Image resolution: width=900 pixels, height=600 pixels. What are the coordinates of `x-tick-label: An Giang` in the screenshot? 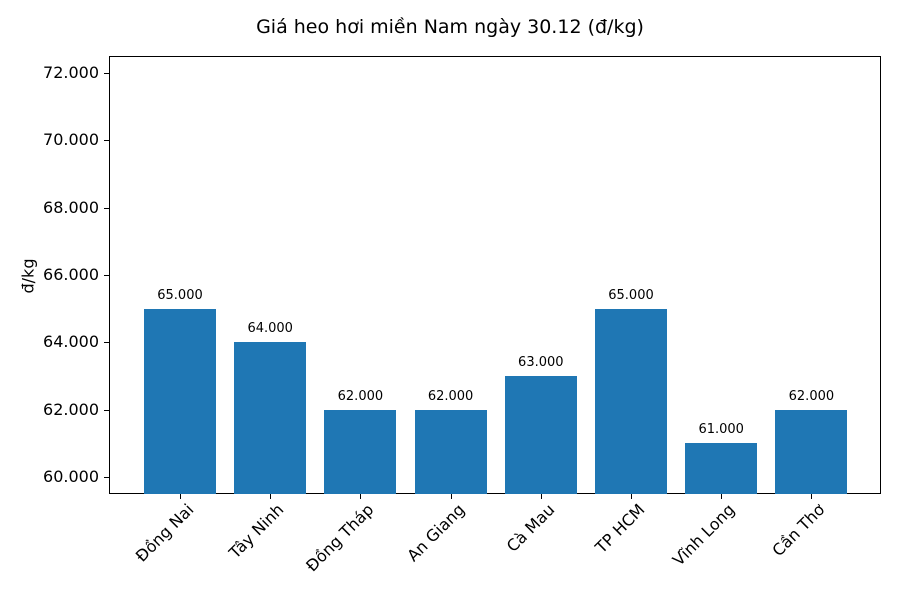 It's located at (435, 533).